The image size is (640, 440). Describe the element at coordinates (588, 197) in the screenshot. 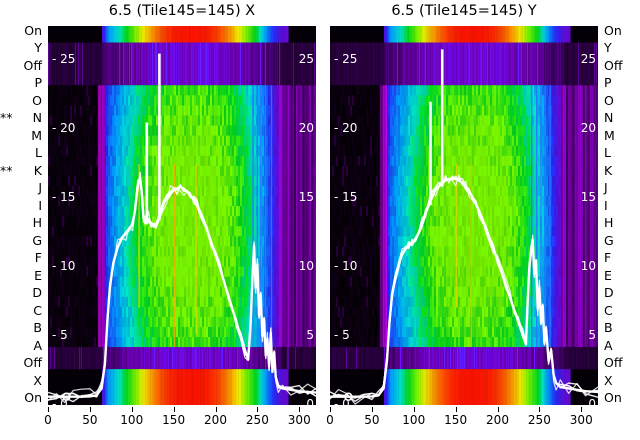

I see `inner-y-tick-15: 15` at that location.